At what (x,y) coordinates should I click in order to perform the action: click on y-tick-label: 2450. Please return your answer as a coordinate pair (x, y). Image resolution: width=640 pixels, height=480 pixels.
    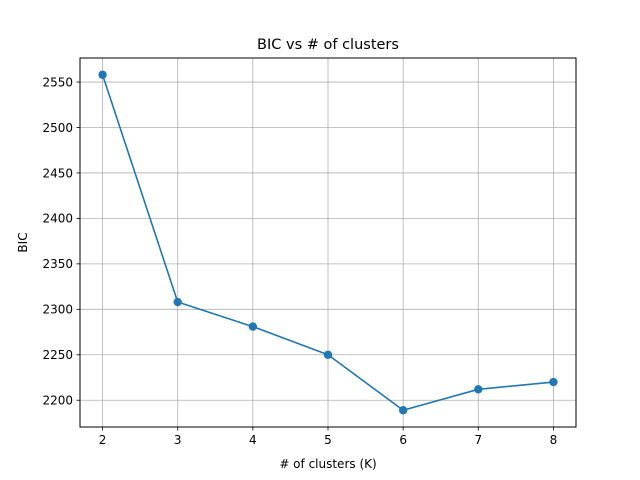
    Looking at the image, I should click on (57, 173).